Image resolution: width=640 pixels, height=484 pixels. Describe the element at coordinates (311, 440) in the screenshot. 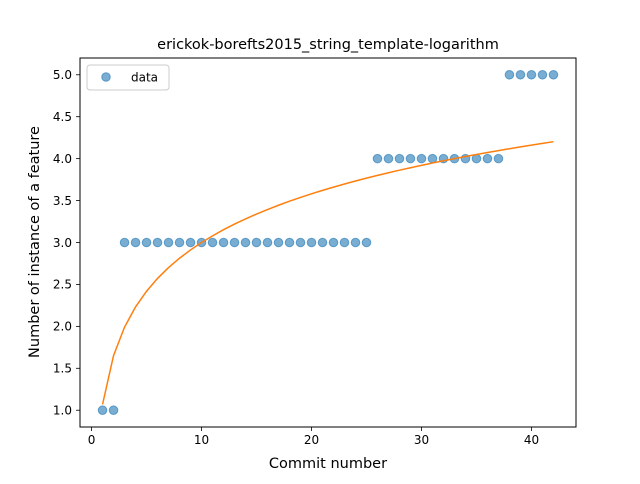

I see `x-tick-label: 20` at that location.